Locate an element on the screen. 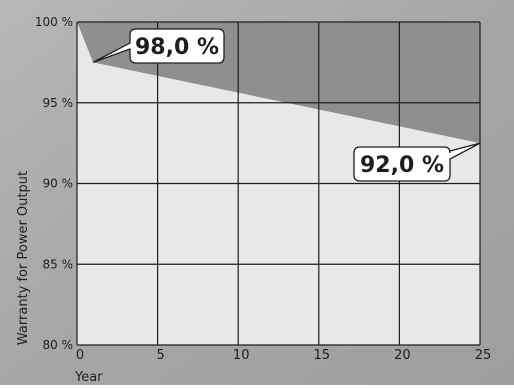 Image resolution: width=514 pixels, height=389 pixels. x-tick-label: 0 is located at coordinates (80, 355).